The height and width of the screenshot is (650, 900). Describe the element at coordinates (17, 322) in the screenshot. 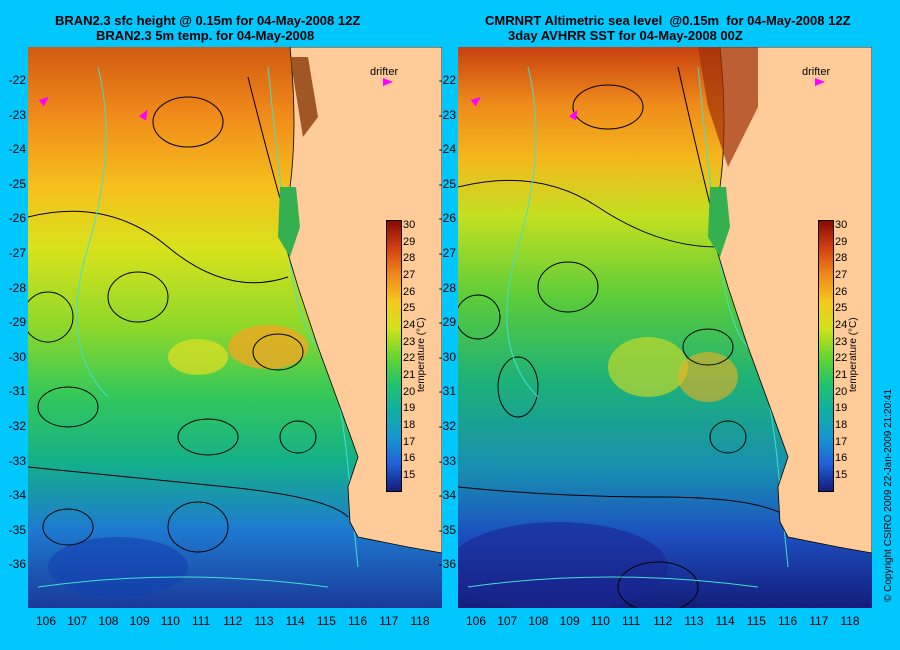

I see `left-y-tick-label: -29` at that location.